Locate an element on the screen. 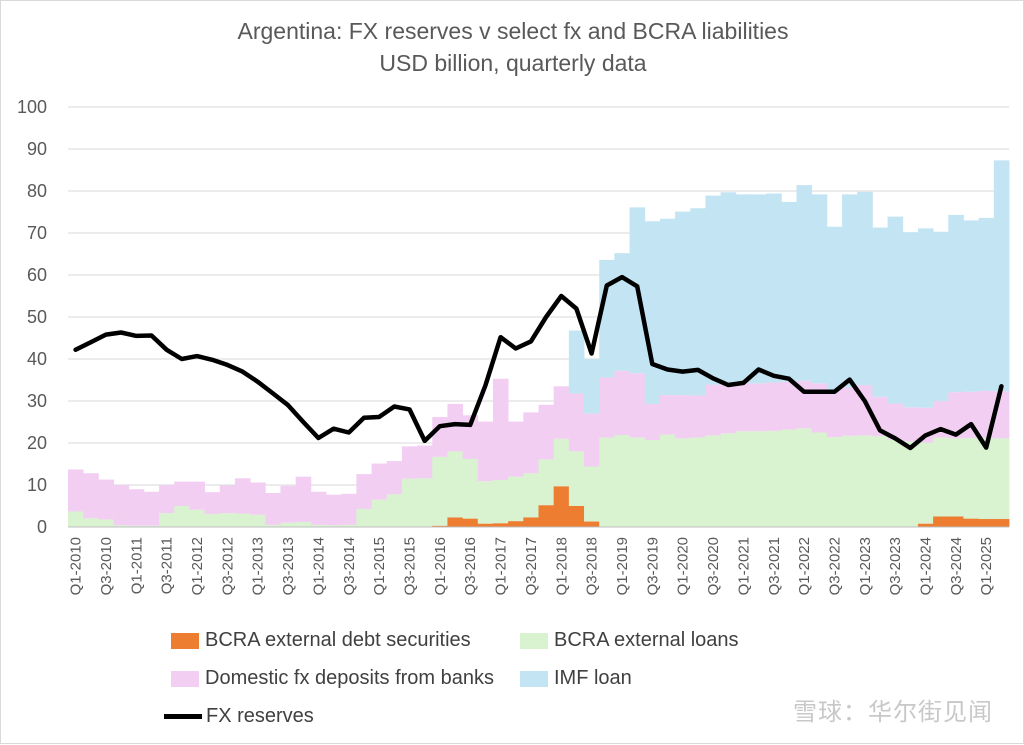 The width and height of the screenshot is (1024, 745). bar-loans-Q1-2024 is located at coordinates (925, 483).